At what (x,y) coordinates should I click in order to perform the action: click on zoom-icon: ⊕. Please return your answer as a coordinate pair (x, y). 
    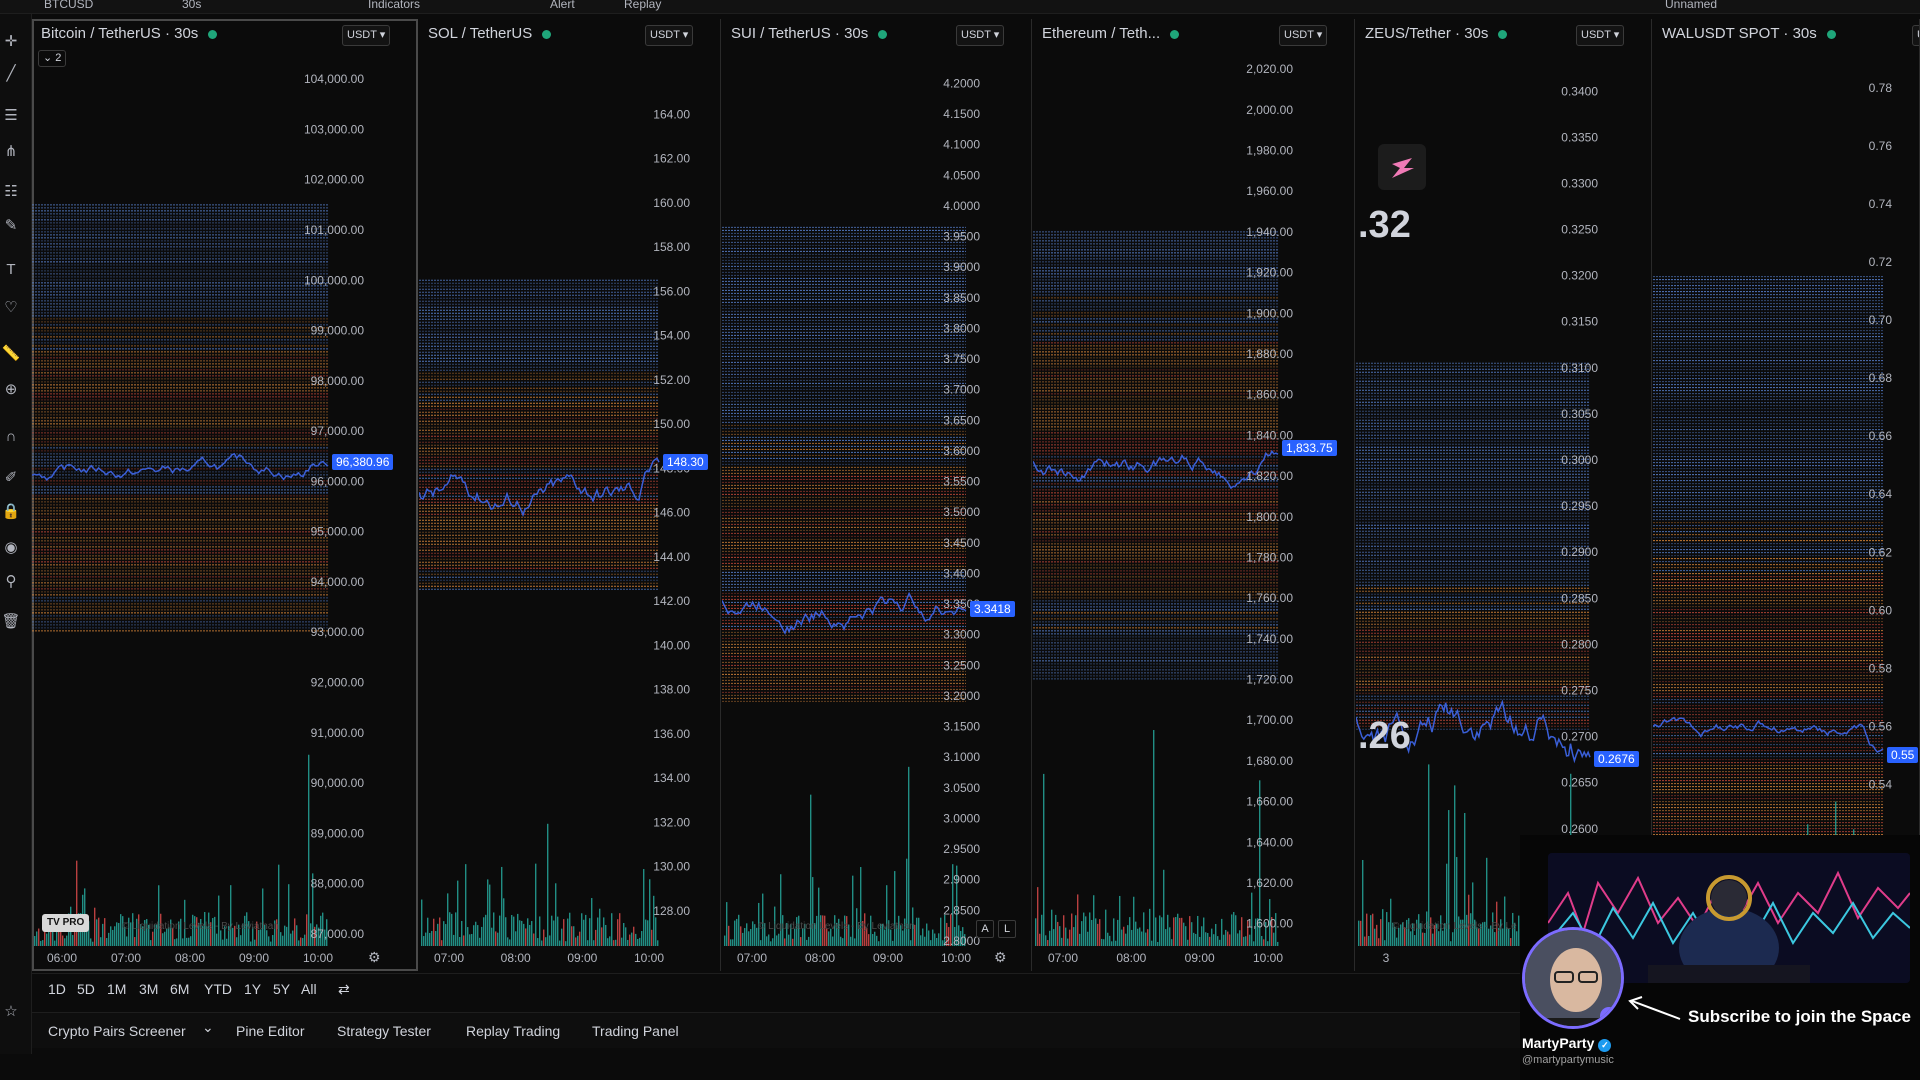
    Looking at the image, I should click on (11, 389).